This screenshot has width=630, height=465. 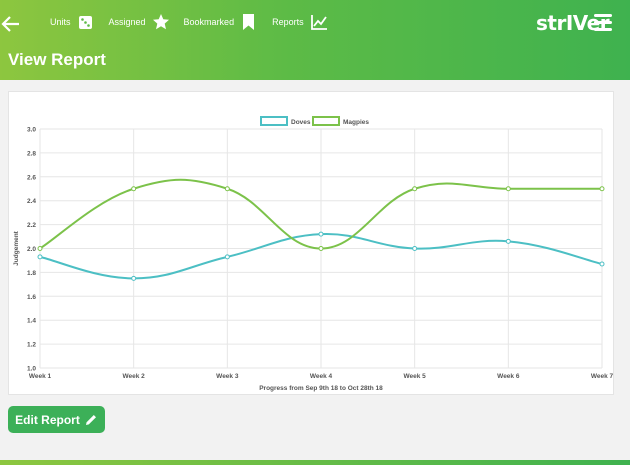 I want to click on x-tick-label: Week 6, so click(x=508, y=376).